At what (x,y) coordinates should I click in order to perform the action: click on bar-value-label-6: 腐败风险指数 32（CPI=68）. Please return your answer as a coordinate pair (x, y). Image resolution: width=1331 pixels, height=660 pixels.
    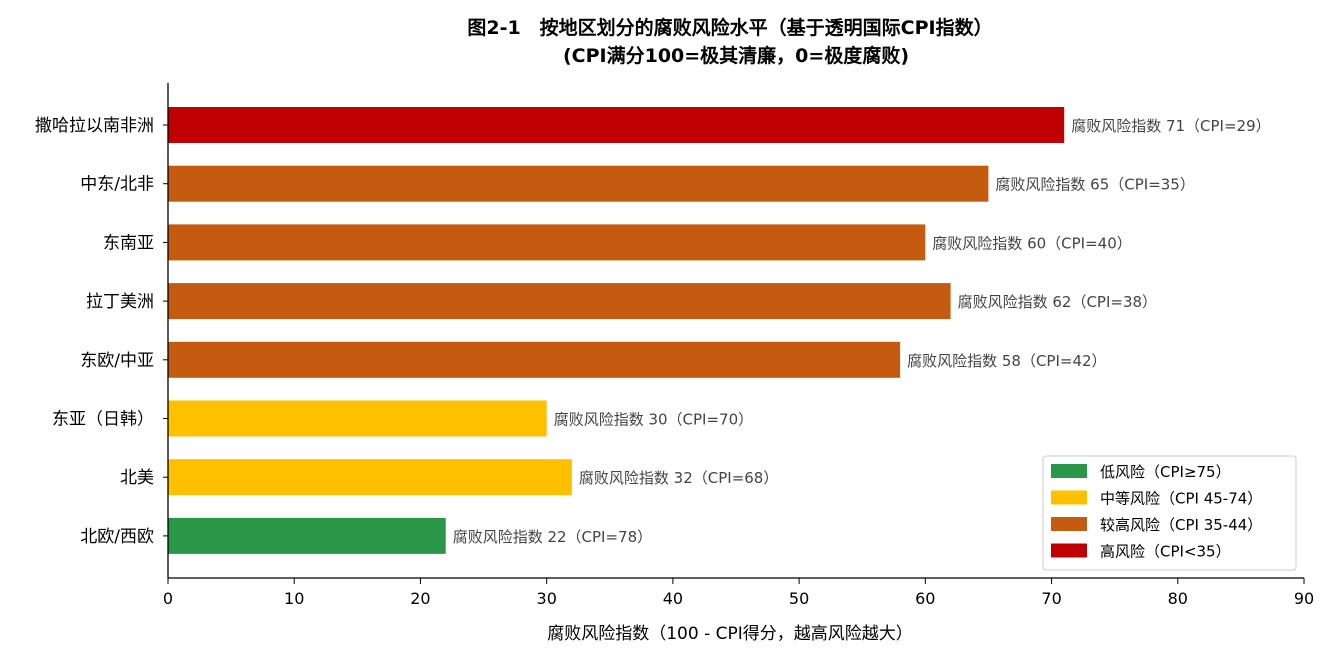
    Looking at the image, I should click on (678, 478).